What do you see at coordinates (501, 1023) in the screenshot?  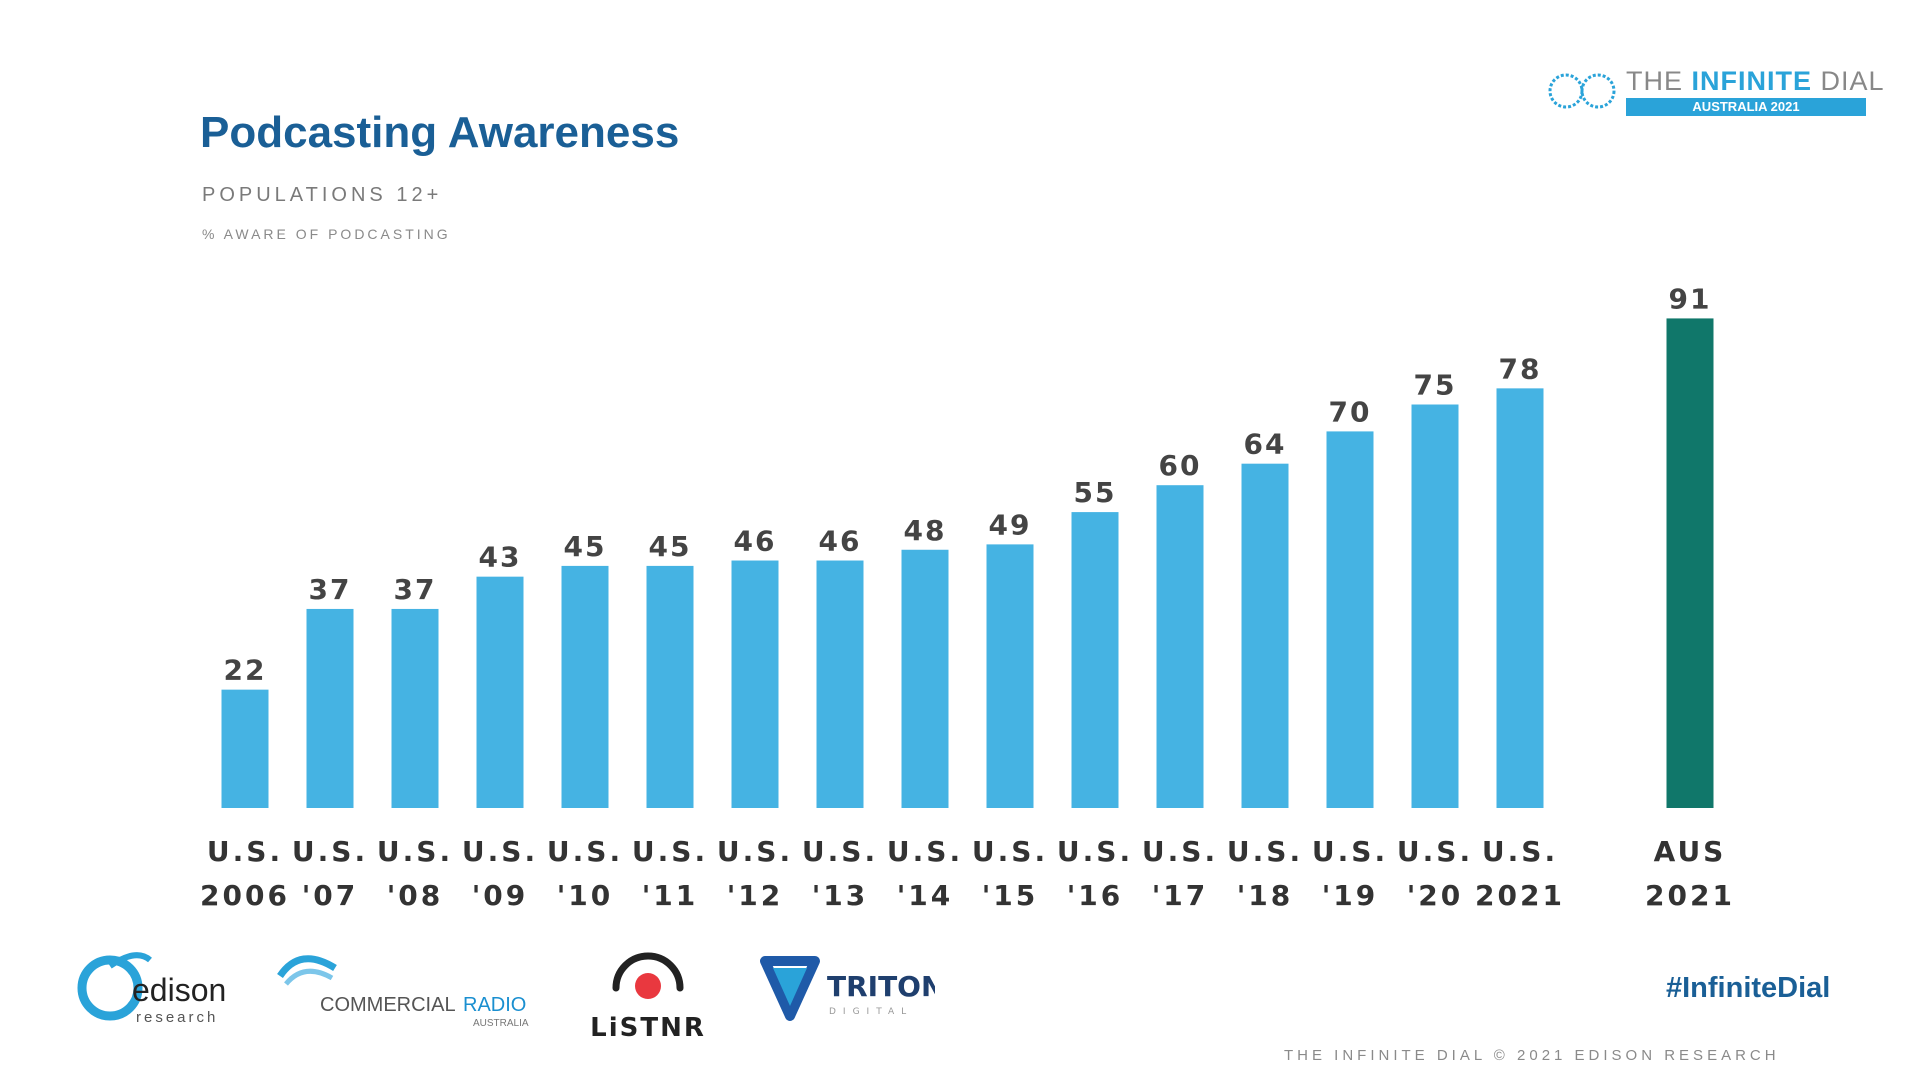 I see `svg-text: AUSTRALIA` at bounding box center [501, 1023].